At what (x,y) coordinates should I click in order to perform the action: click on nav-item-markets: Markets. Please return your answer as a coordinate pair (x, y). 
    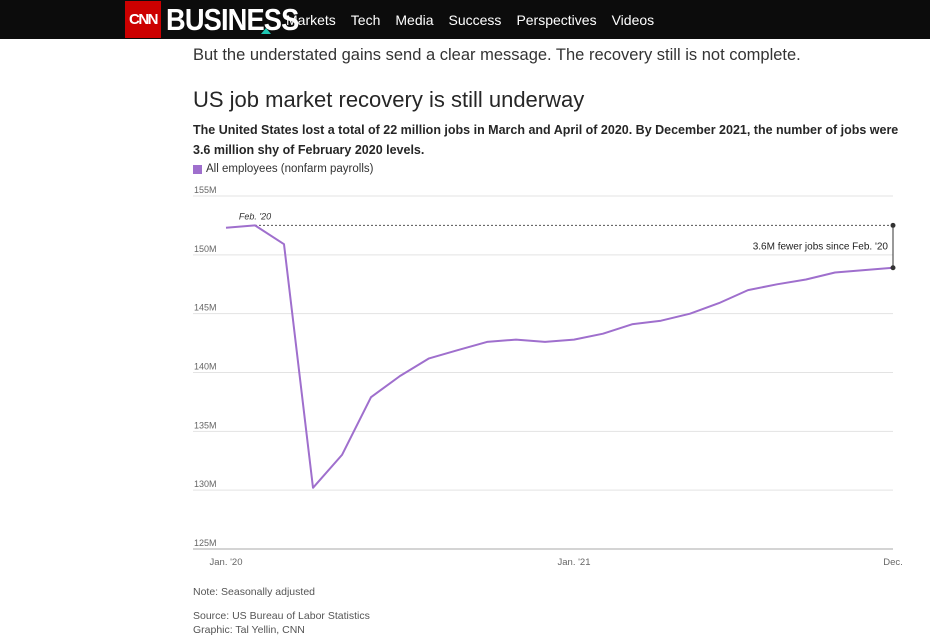
    Looking at the image, I should click on (311, 19).